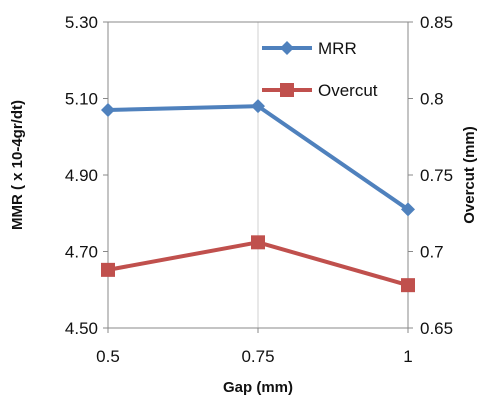  What do you see at coordinates (469, 175) in the screenshot?
I see `right-axis-title: Overcut (mm)` at bounding box center [469, 175].